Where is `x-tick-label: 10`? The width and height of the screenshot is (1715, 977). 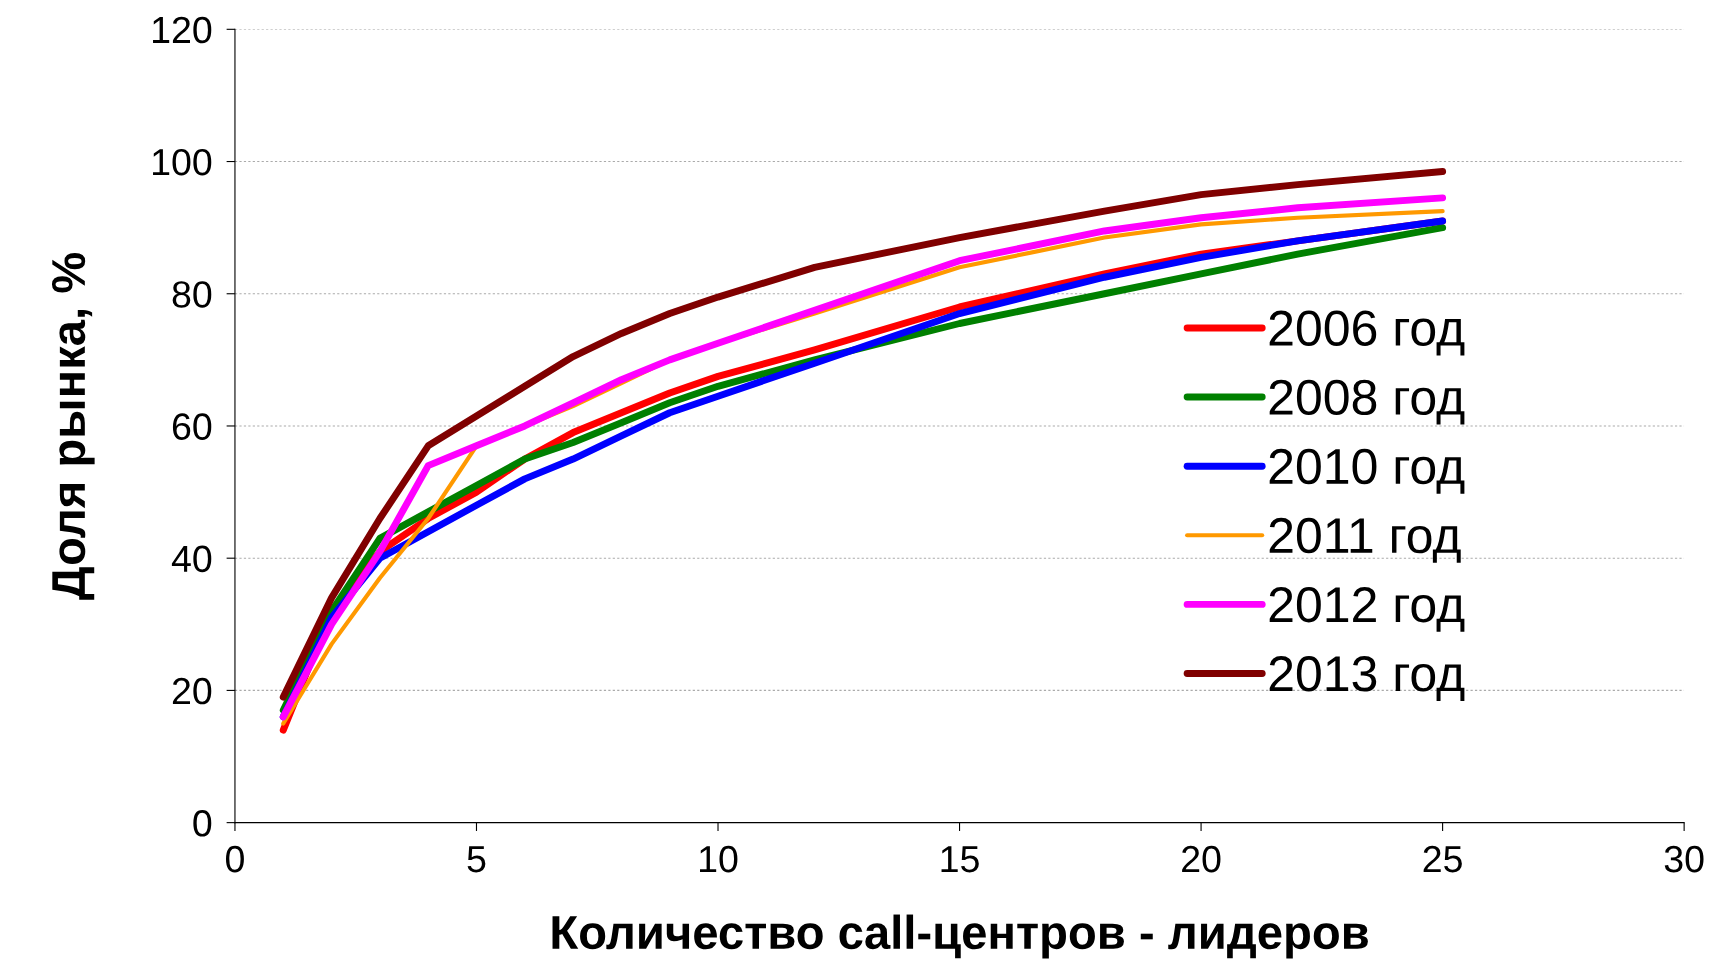 x-tick-label: 10 is located at coordinates (719, 859).